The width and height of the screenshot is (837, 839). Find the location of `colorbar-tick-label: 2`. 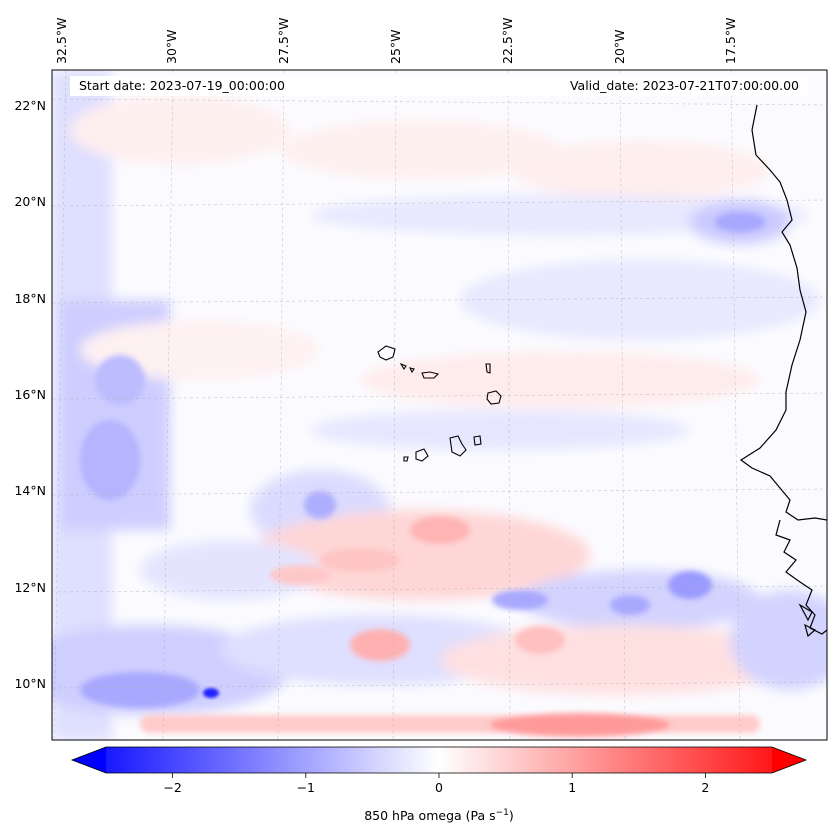

colorbar-tick-label: 2 is located at coordinates (705, 787).